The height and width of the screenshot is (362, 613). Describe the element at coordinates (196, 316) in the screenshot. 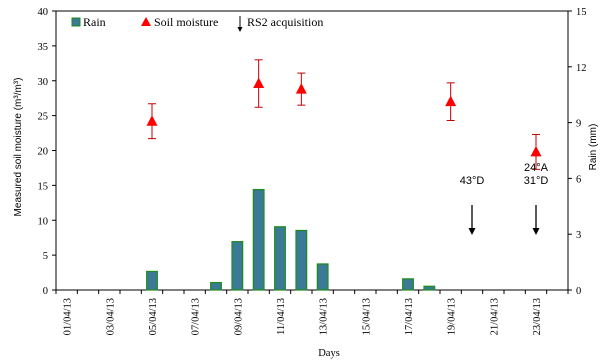

I see `x-tick-label: 07/04/13` at that location.